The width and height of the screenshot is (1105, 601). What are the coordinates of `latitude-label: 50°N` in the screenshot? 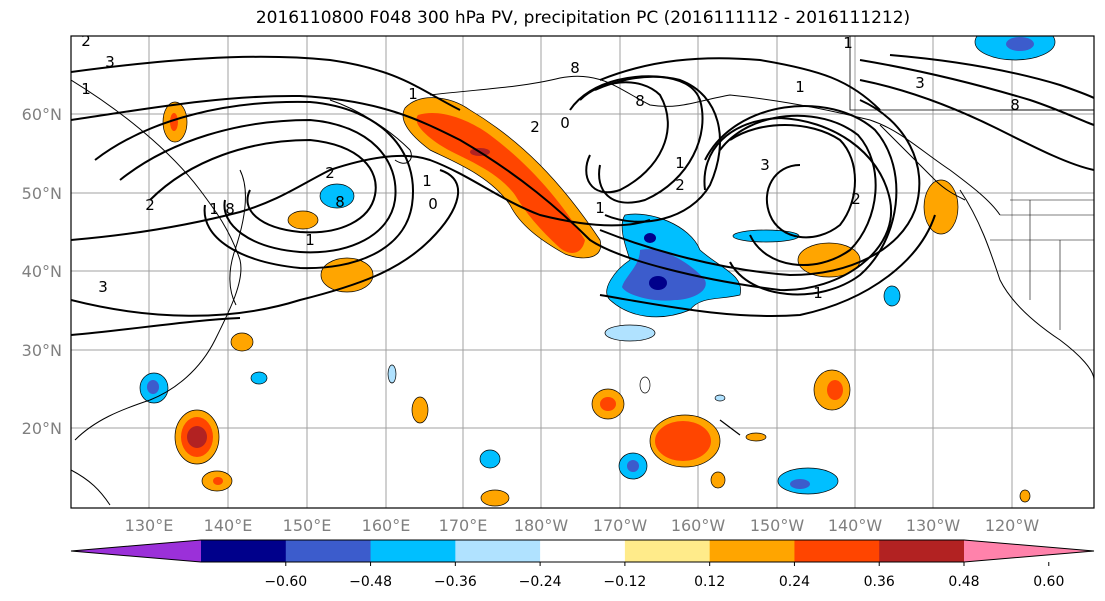 It's located at (42, 193).